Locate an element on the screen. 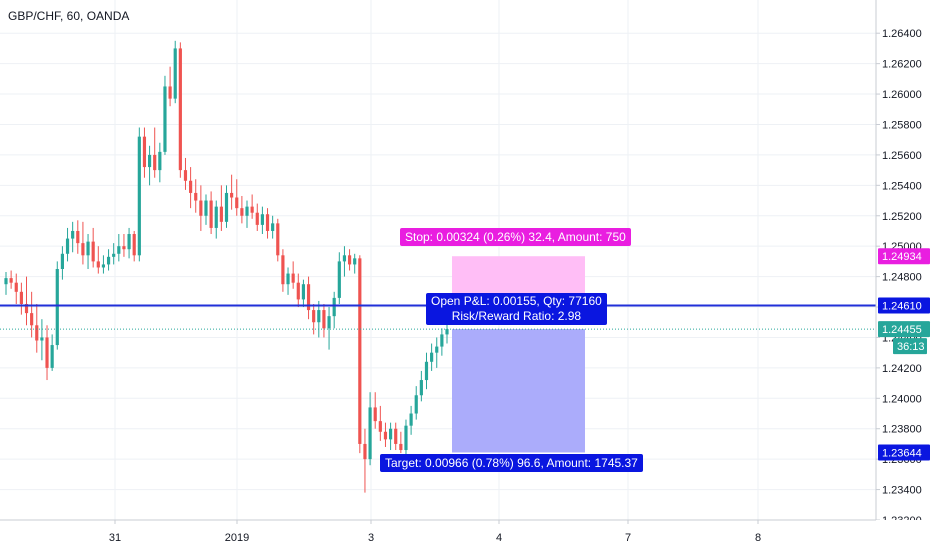 The width and height of the screenshot is (932, 550). svg-text: 1.23644 is located at coordinates (902, 453).